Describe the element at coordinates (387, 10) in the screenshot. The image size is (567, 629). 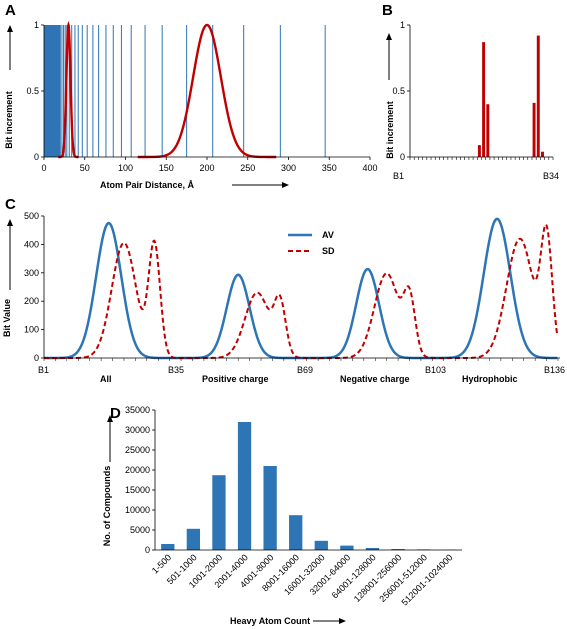
I see `panel-b-label: B` at that location.